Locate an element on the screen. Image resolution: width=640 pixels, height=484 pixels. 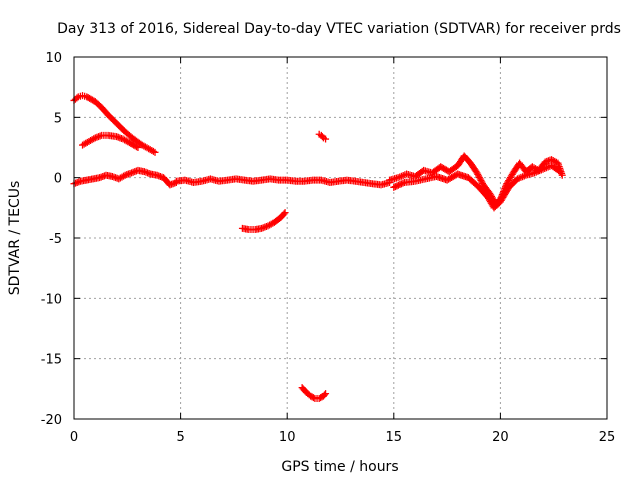
y-axis-label: SDTVAR / TECUs is located at coordinates (15, 238).